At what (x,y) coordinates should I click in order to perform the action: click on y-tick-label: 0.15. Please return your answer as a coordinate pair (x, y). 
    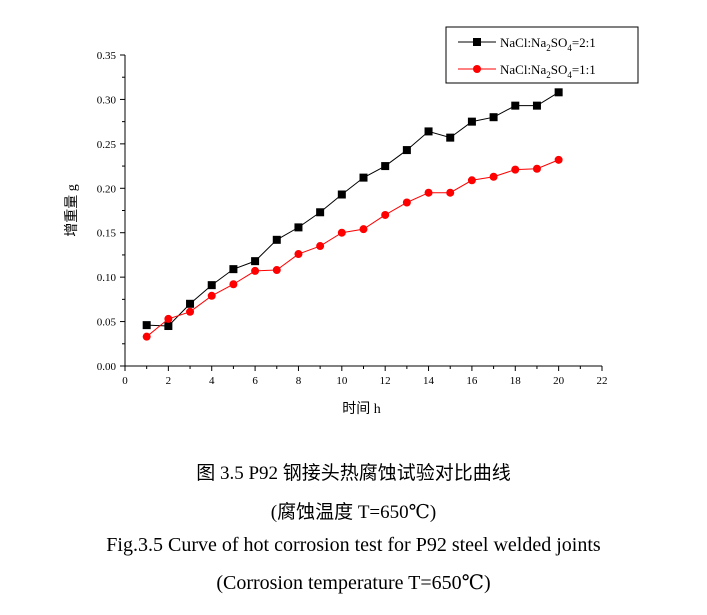
    Looking at the image, I should click on (107, 234).